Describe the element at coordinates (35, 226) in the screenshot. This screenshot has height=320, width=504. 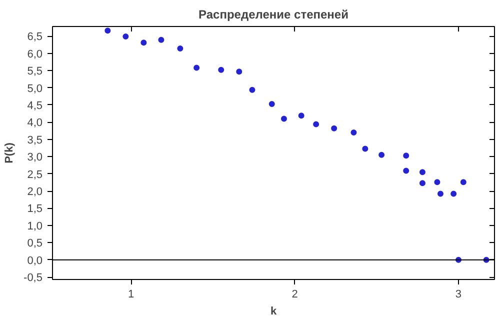
I see `y-tick-label: 1,0` at that location.